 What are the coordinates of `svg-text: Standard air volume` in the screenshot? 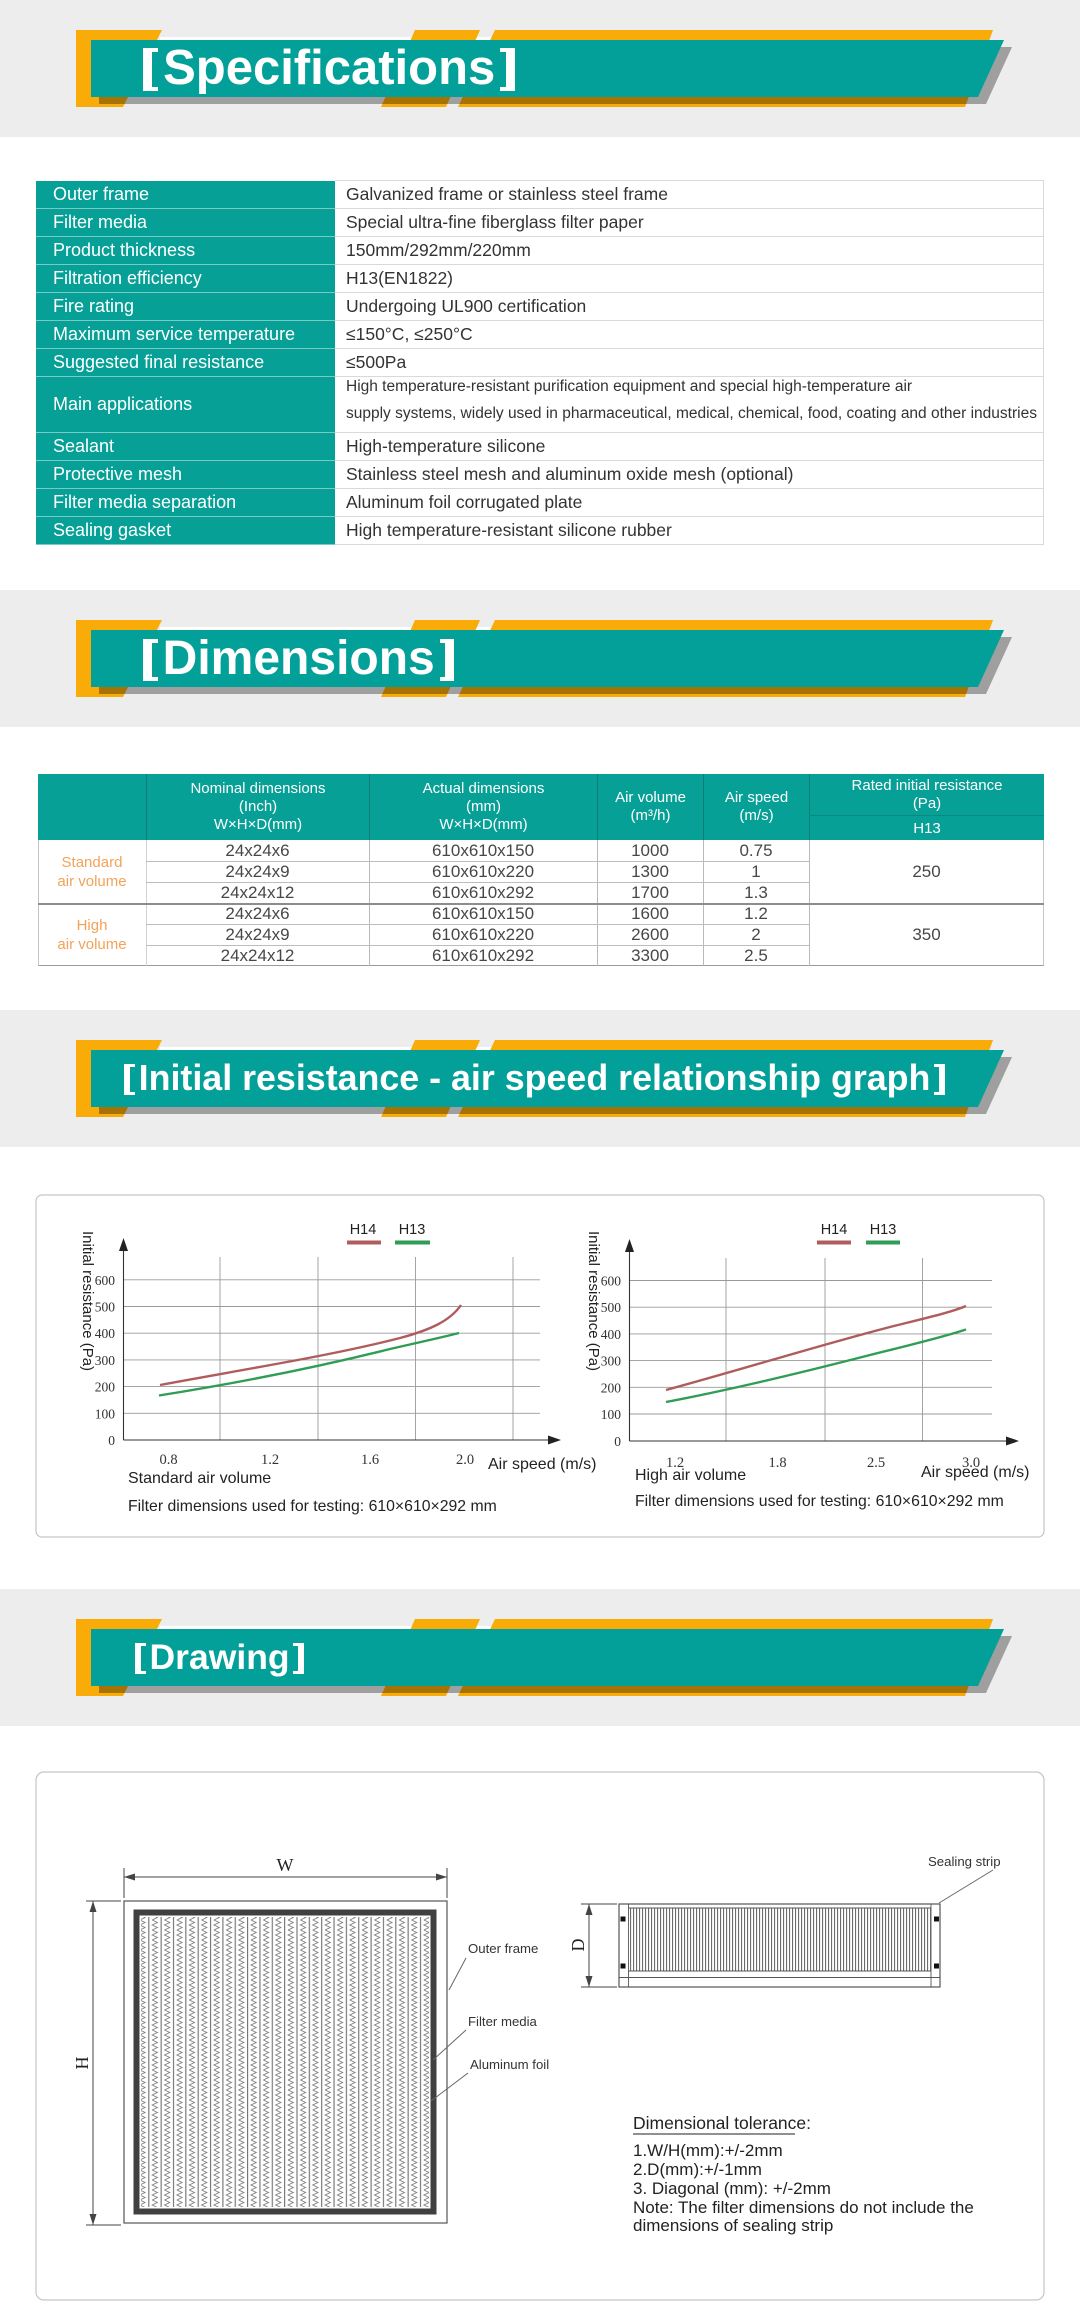 It's located at (199, 1478).